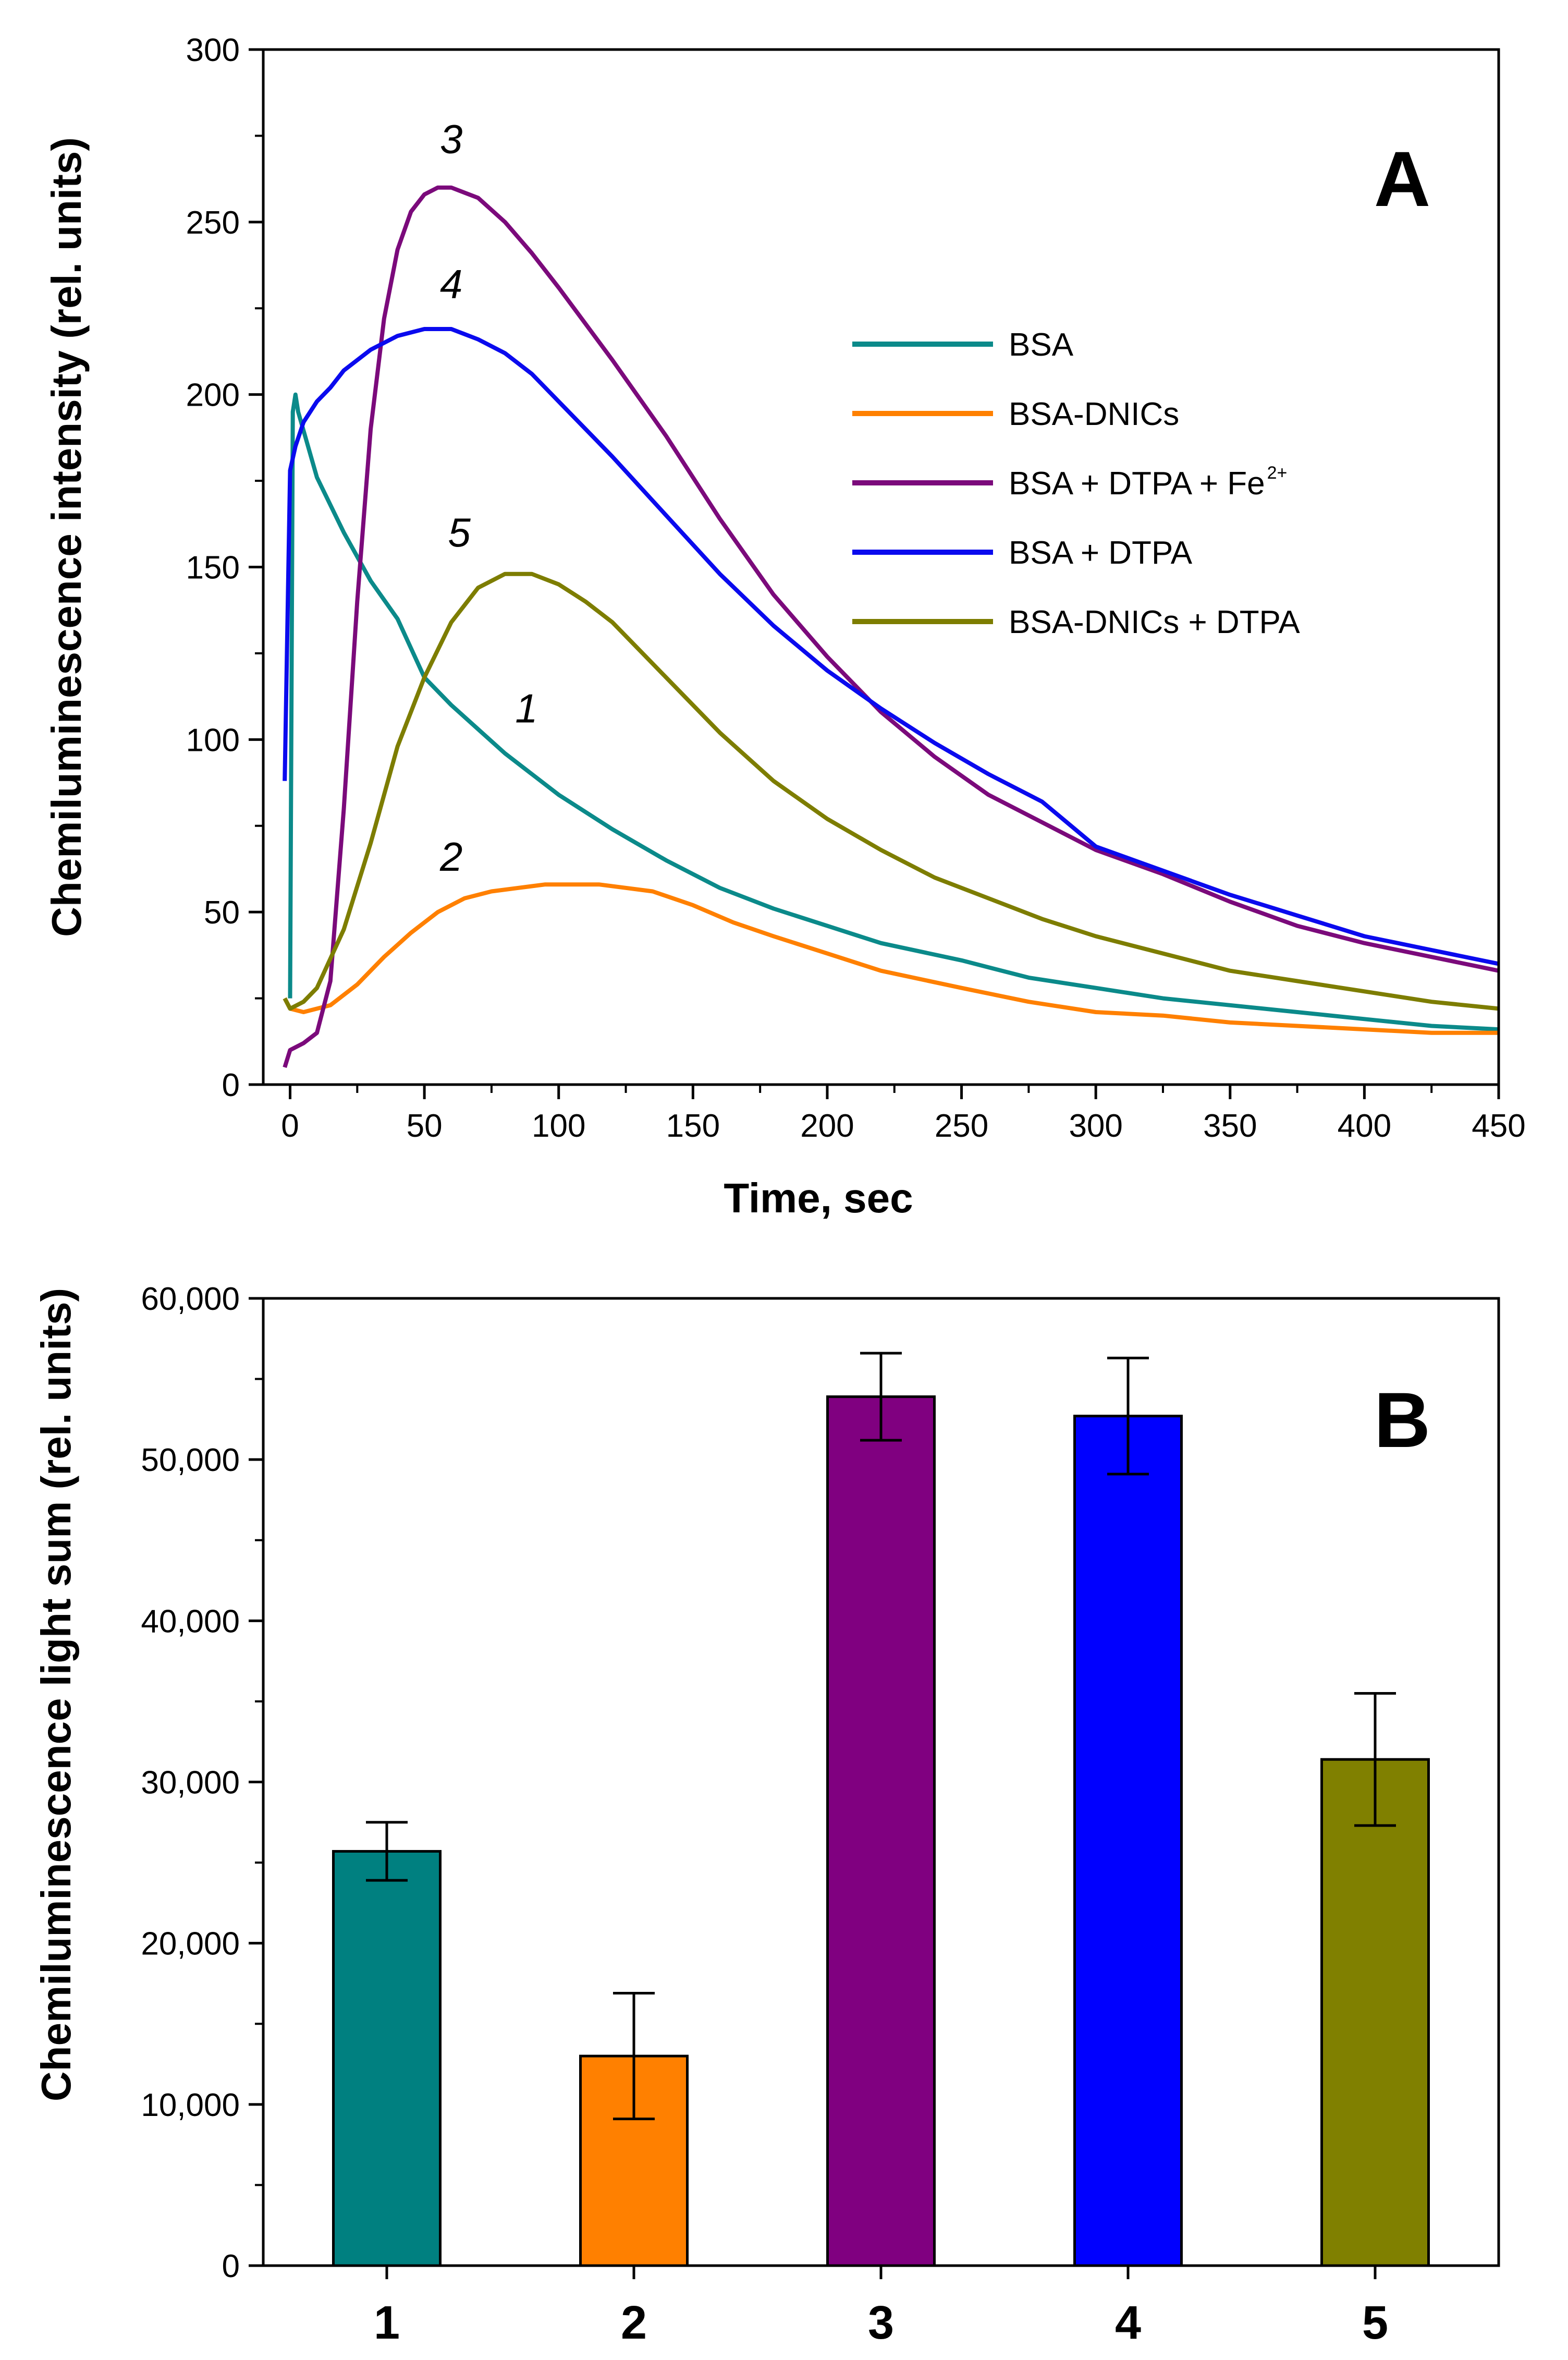  I want to click on y-tick-label: 30,000, so click(190, 1783).